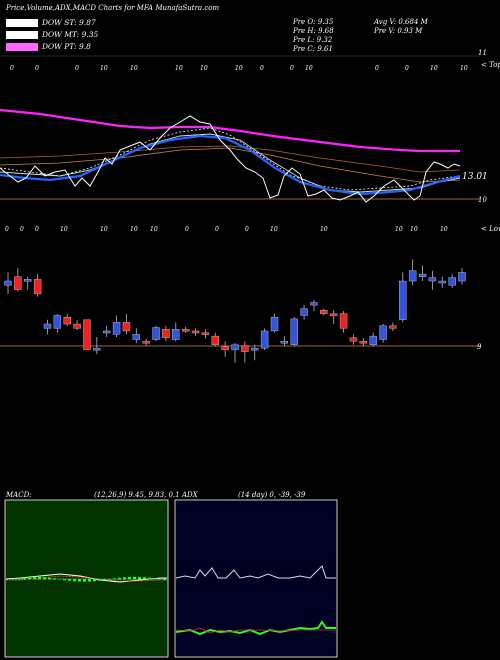  What do you see at coordinates (482, 53) in the screenshot?
I see `upper-right-top-label: 11` at bounding box center [482, 53].